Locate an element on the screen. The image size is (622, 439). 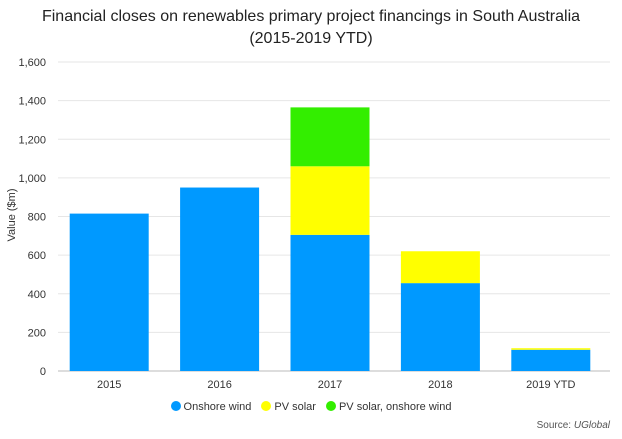
source-note: Source: UGlobal is located at coordinates (573, 425).